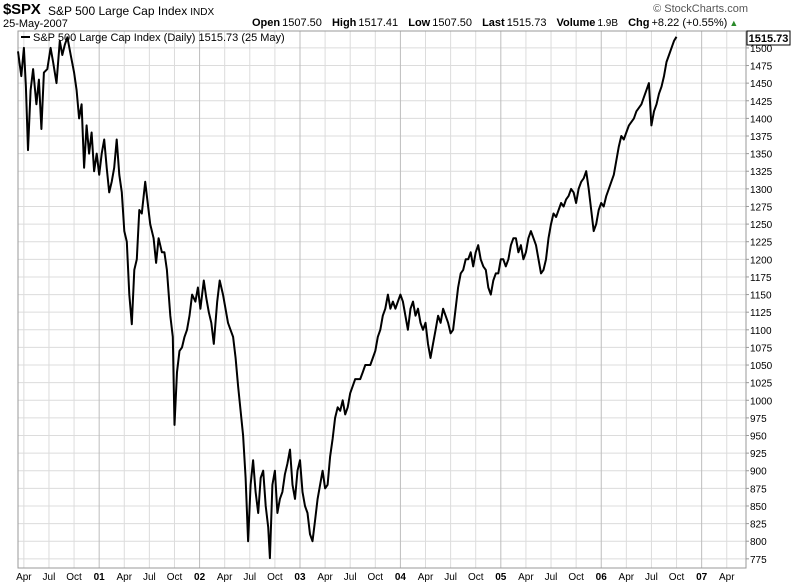  Describe the element at coordinates (761, 243) in the screenshot. I see `y-tick-label: 1225` at that location.